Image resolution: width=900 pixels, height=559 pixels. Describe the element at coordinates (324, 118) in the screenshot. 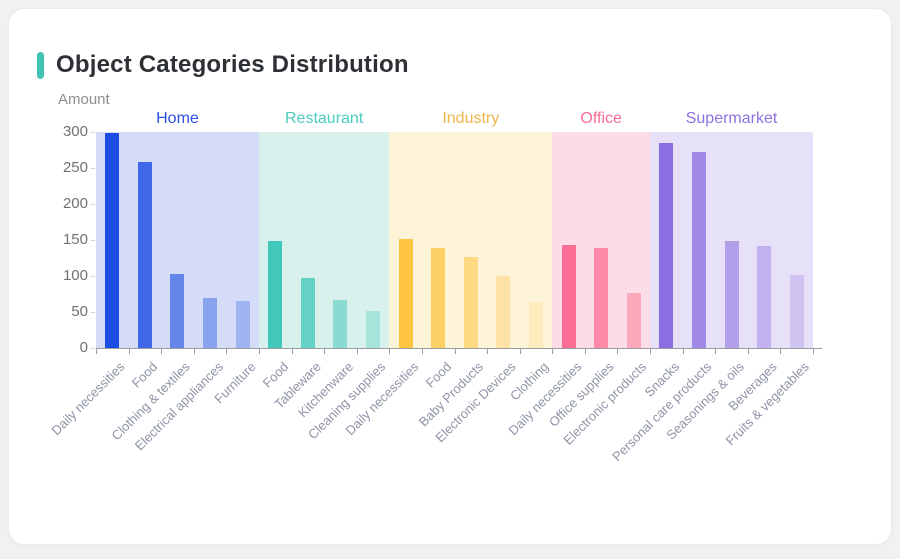

I see `group-label-restaurant: Restaurant` at that location.